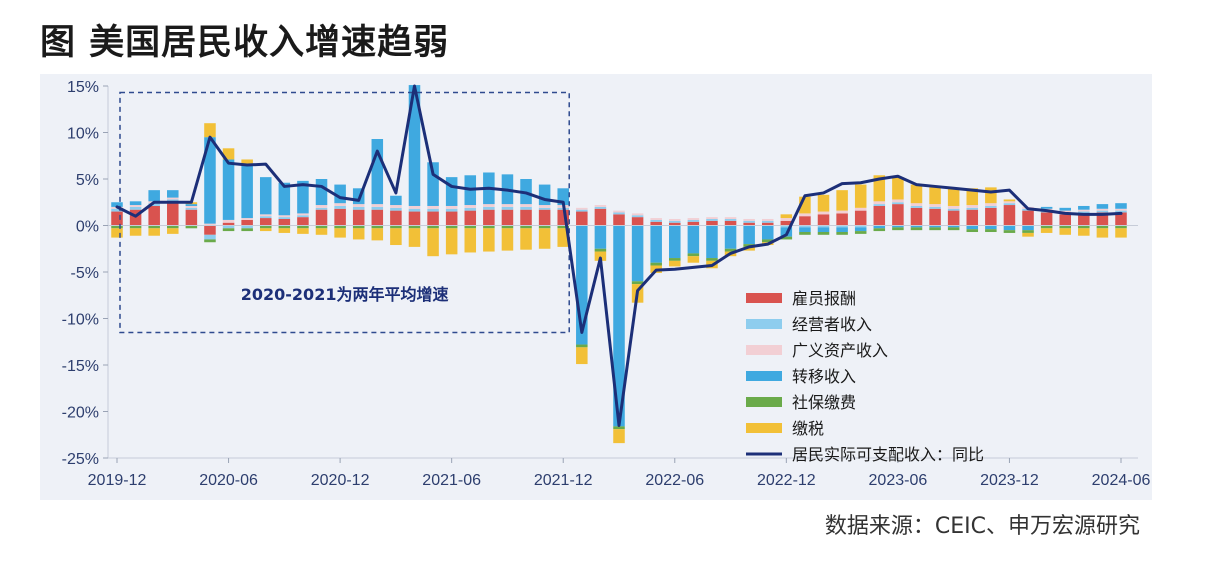 This screenshot has height=580, width=1210. Describe the element at coordinates (808, 428) in the screenshot. I see `legend-label-5: 缴税` at that location.